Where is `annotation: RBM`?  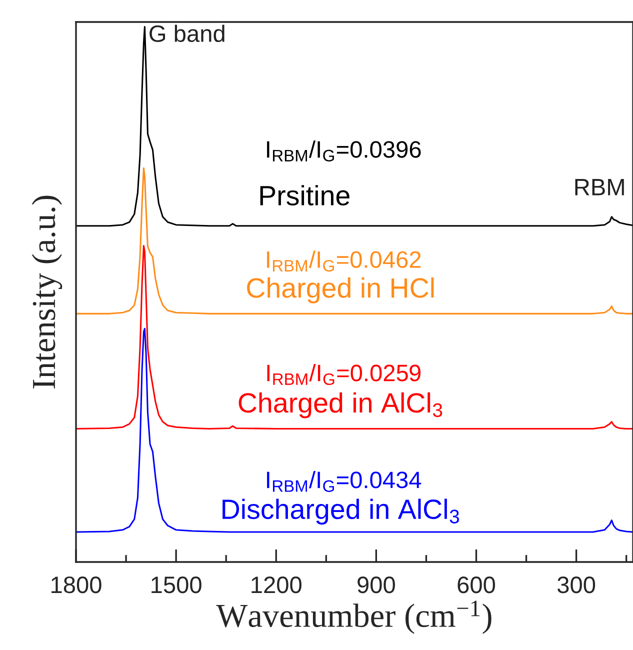
annotation: RBM is located at coordinates (599, 187).